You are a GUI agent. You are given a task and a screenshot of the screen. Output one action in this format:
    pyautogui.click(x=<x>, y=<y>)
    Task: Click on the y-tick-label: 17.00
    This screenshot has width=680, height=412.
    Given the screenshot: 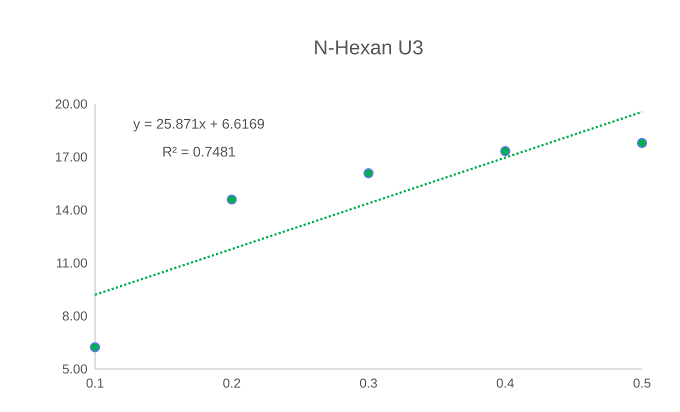 What is the action you would take?
    pyautogui.click(x=71, y=157)
    